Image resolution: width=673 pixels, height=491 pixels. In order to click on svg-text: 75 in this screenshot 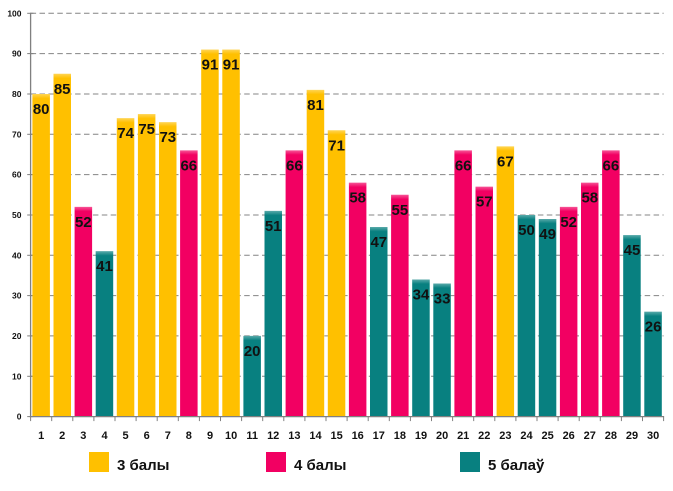, I will do `click(146, 129)`.